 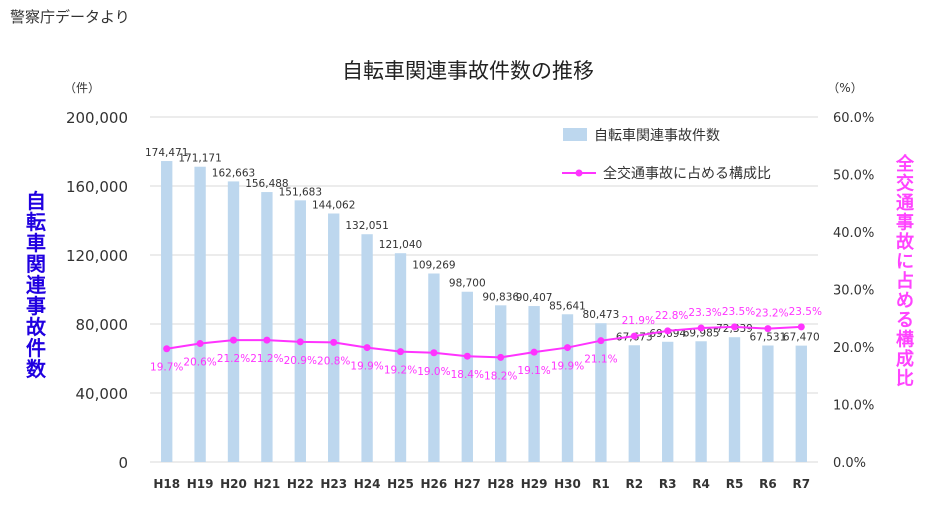 What do you see at coordinates (82, 88) in the screenshot?
I see `left-axis-unit: （件）` at bounding box center [82, 88].